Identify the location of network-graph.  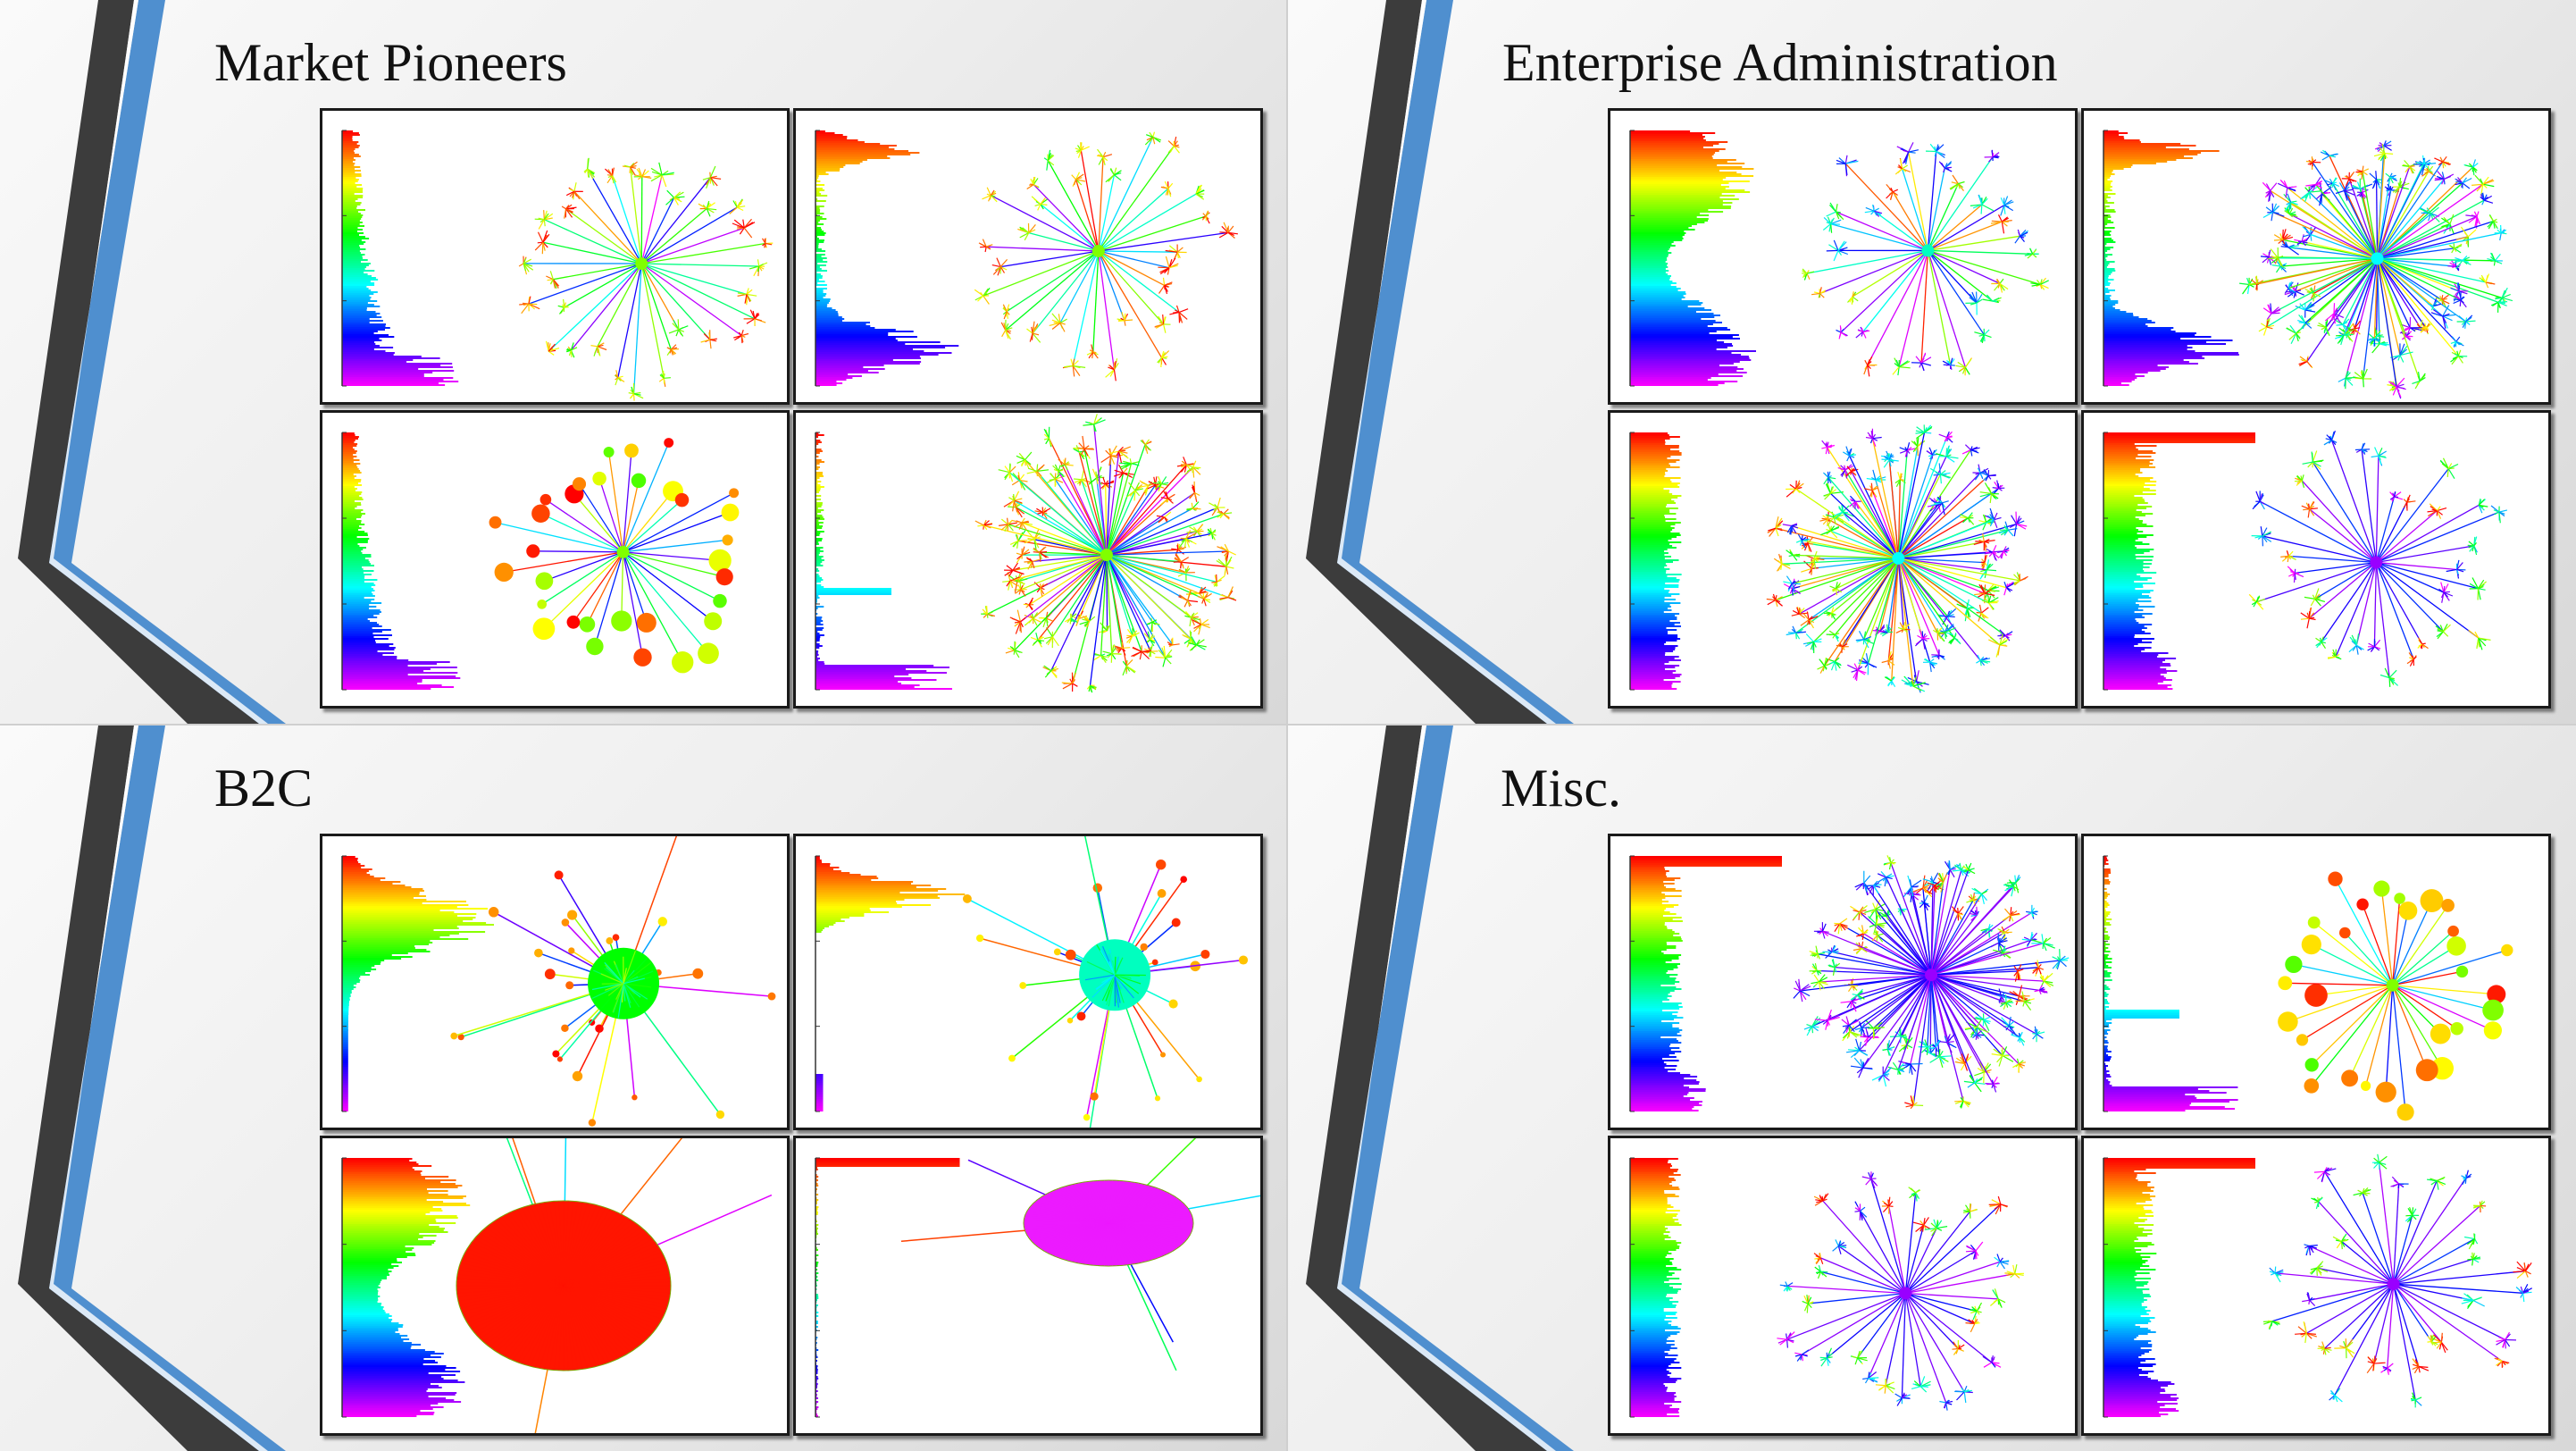
(615, 556).